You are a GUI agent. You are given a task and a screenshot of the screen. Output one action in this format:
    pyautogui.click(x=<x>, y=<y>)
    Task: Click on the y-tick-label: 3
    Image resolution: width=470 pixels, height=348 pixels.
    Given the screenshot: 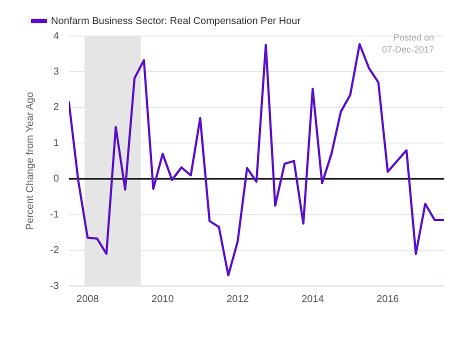 What is the action you would take?
    pyautogui.click(x=56, y=72)
    